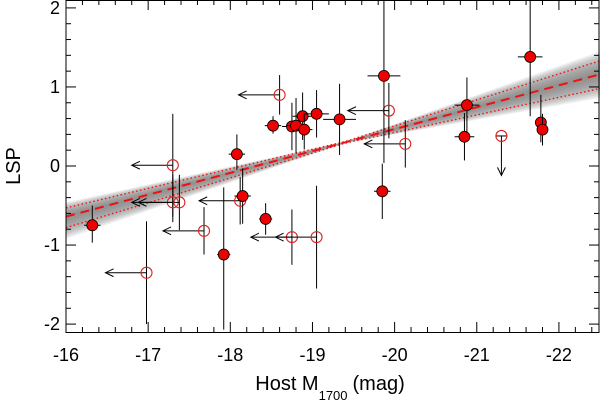 The height and width of the screenshot is (413, 600). What do you see at coordinates (14, 166) in the screenshot?
I see `y-axis-label: LSP` at bounding box center [14, 166].